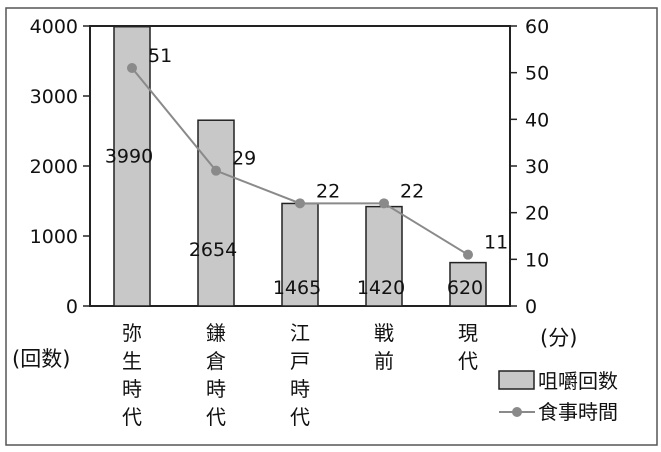  I want to click on legend-line-label: 食事時間, so click(578, 412).